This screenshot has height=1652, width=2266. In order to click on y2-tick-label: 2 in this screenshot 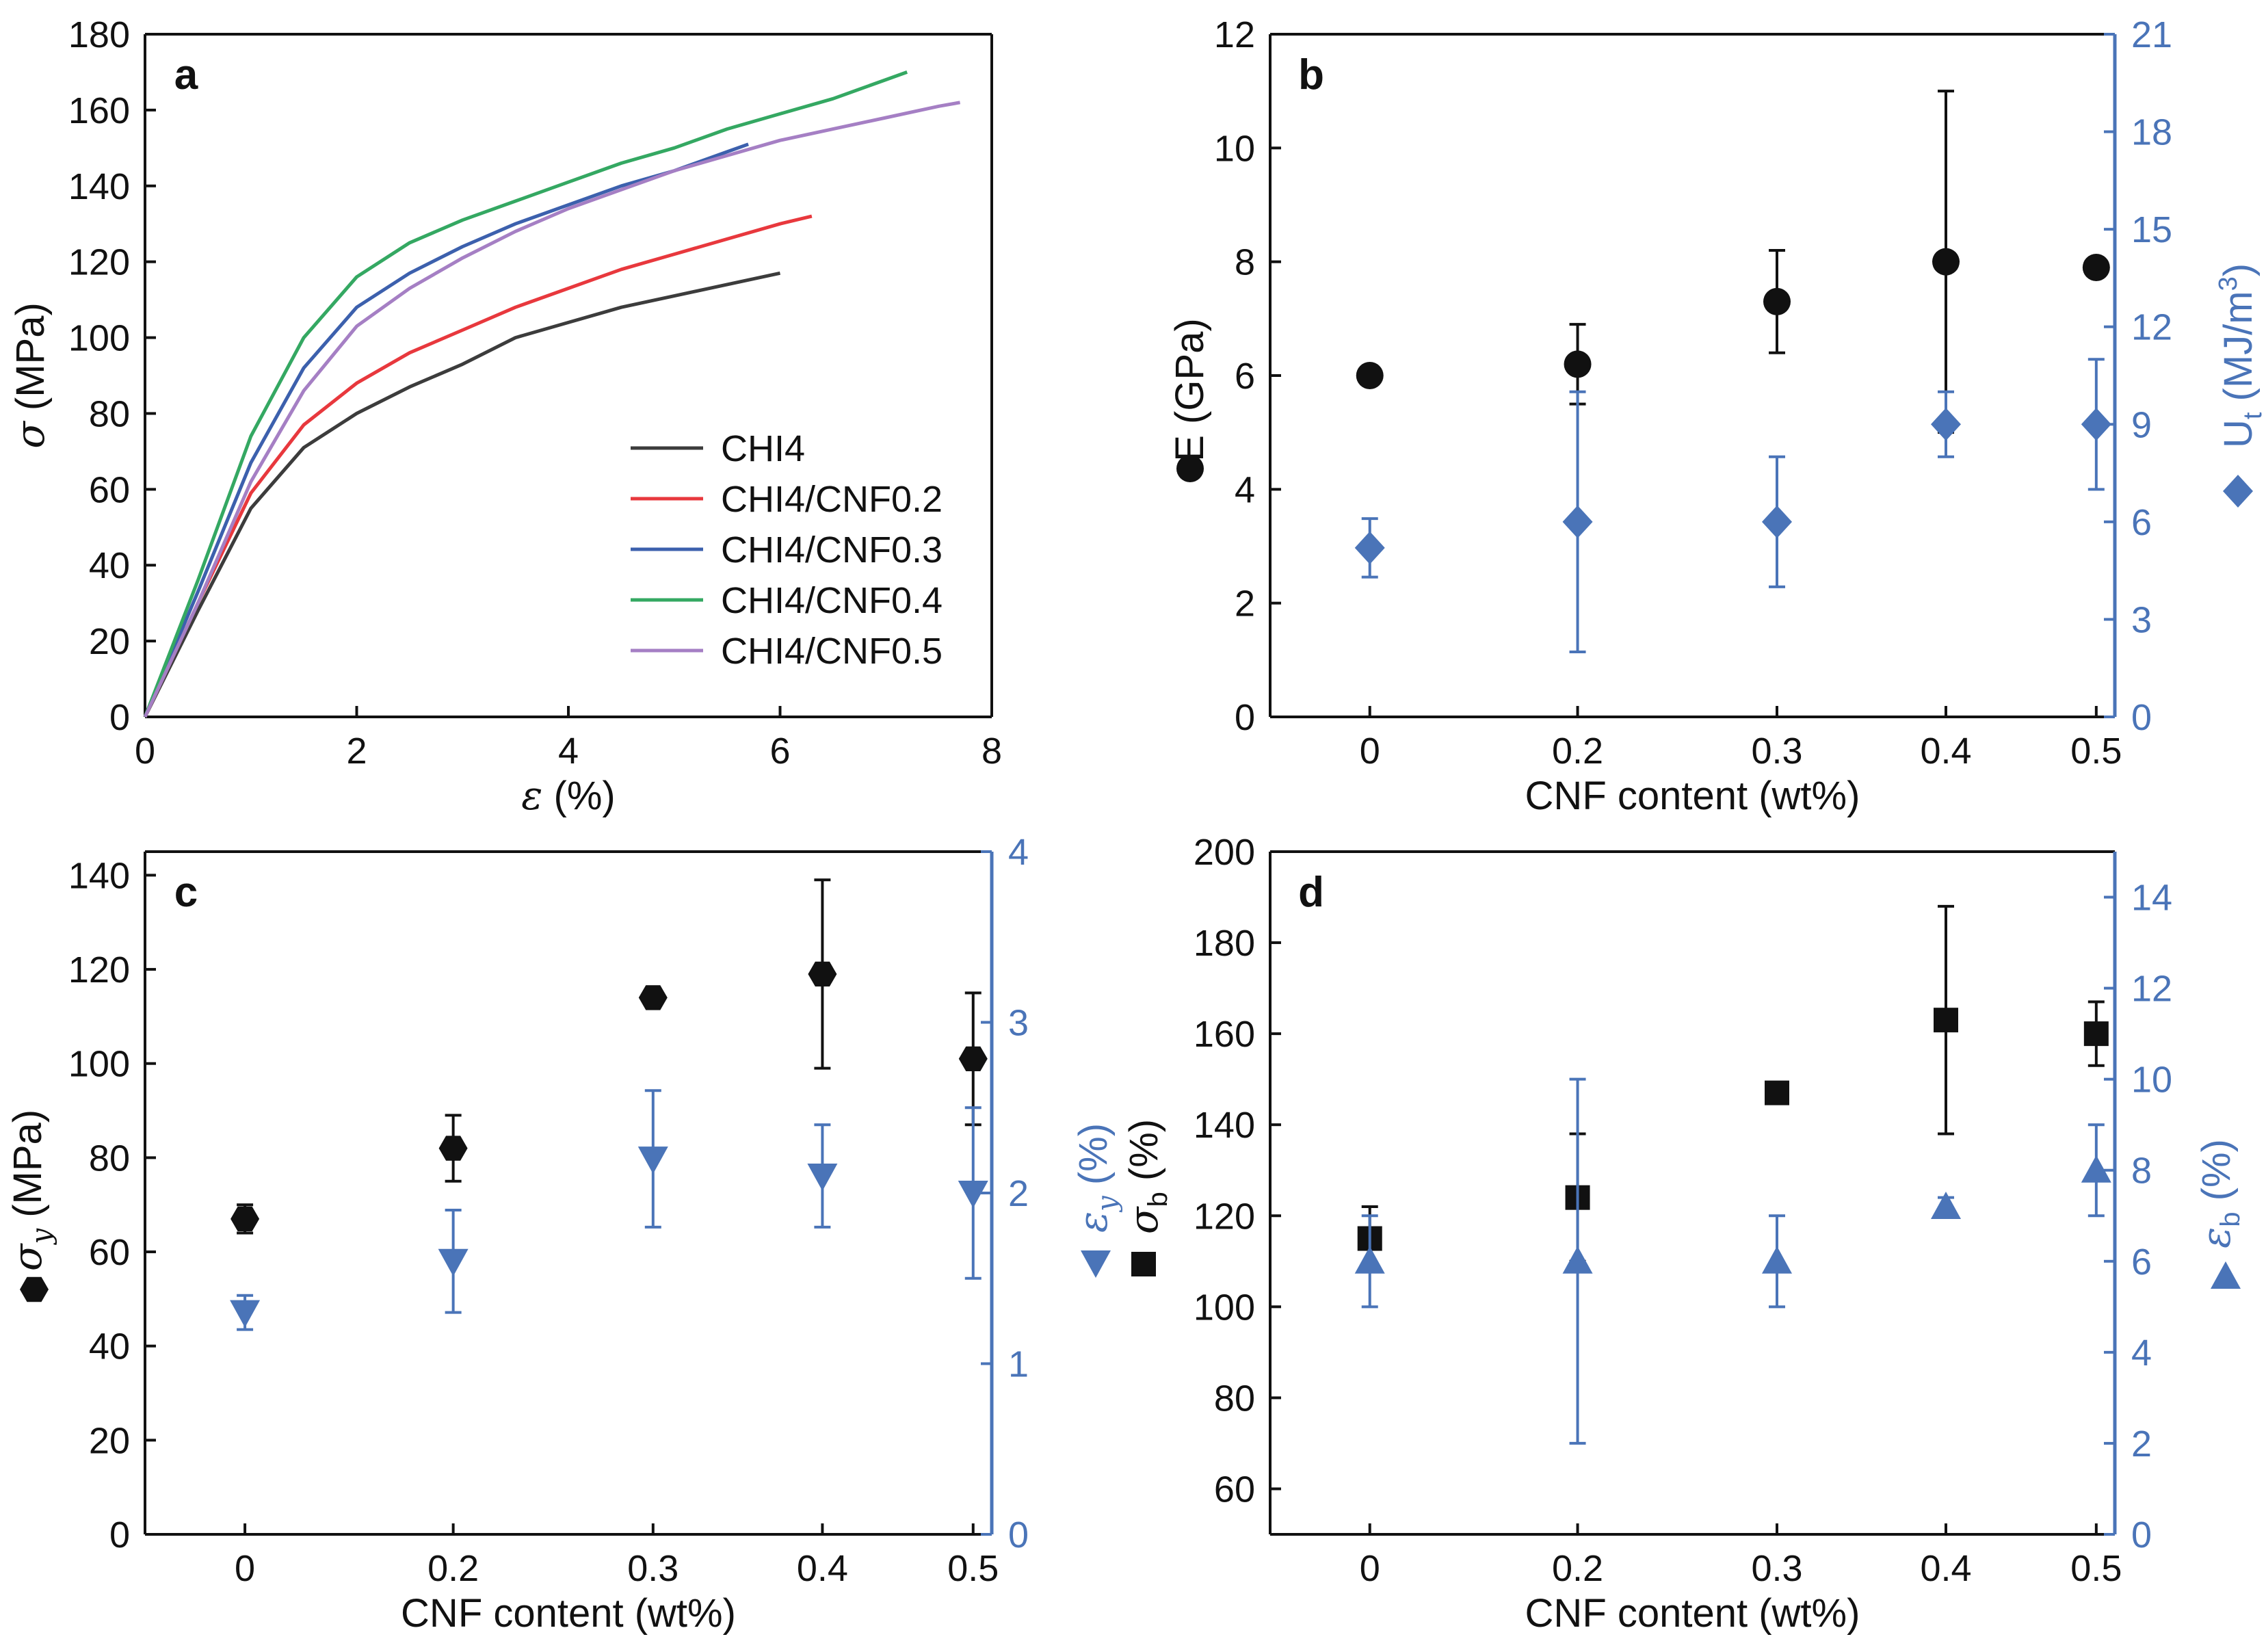, I will do `click(1018, 1193)`.